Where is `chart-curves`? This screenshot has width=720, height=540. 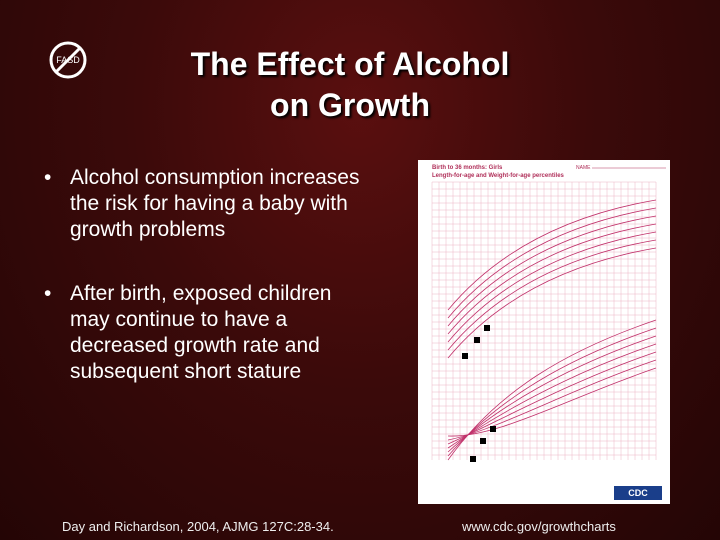
chart-curves is located at coordinates (552, 330).